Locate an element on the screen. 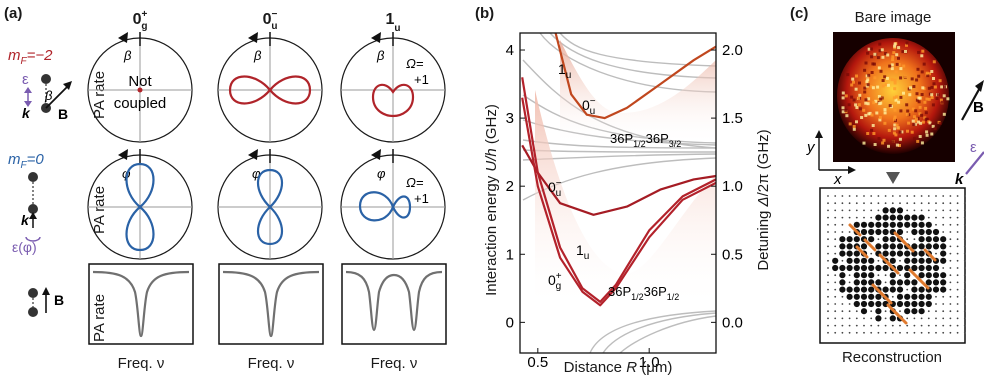 The width and height of the screenshot is (984, 379). polar-plot-row1-col3: β Ω= +1 is located at coordinates (393, 87).